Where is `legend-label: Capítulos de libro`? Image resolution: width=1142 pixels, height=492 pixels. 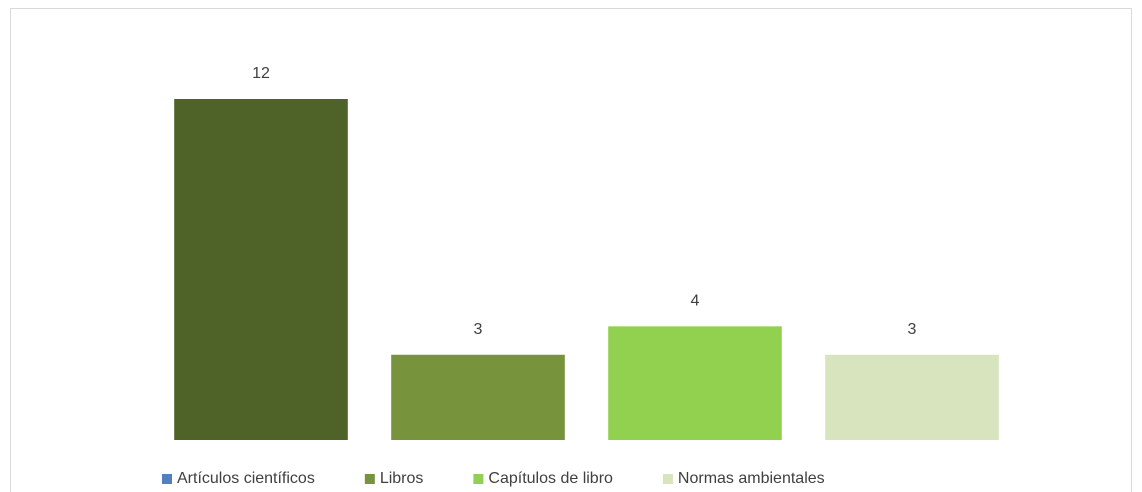 legend-label: Capítulos de libro is located at coordinates (550, 478).